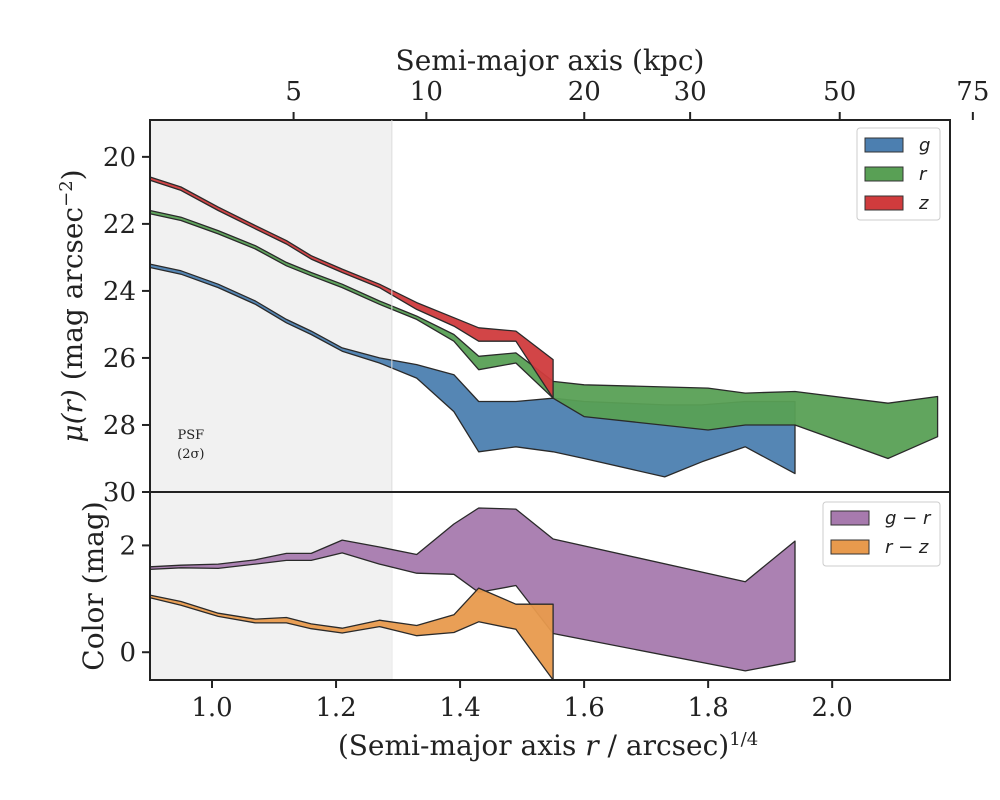 Image resolution: width=1000 pixels, height=800 pixels. What do you see at coordinates (459, 708) in the screenshot?
I see `x-tick-label: 1.4` at bounding box center [459, 708].